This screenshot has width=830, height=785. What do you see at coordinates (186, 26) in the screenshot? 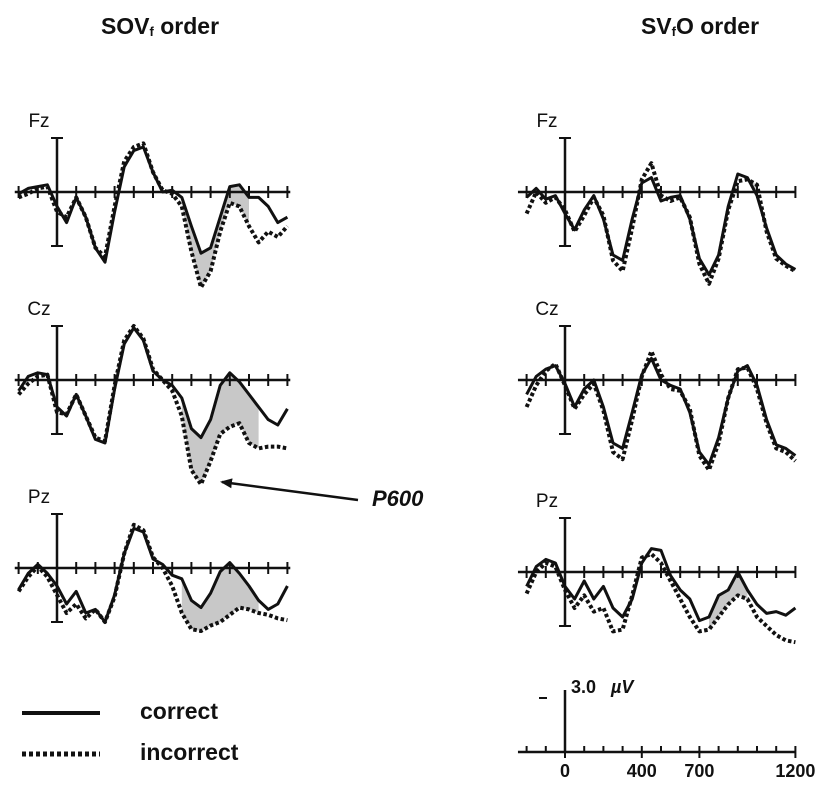
I see `title-part: order` at bounding box center [186, 26].